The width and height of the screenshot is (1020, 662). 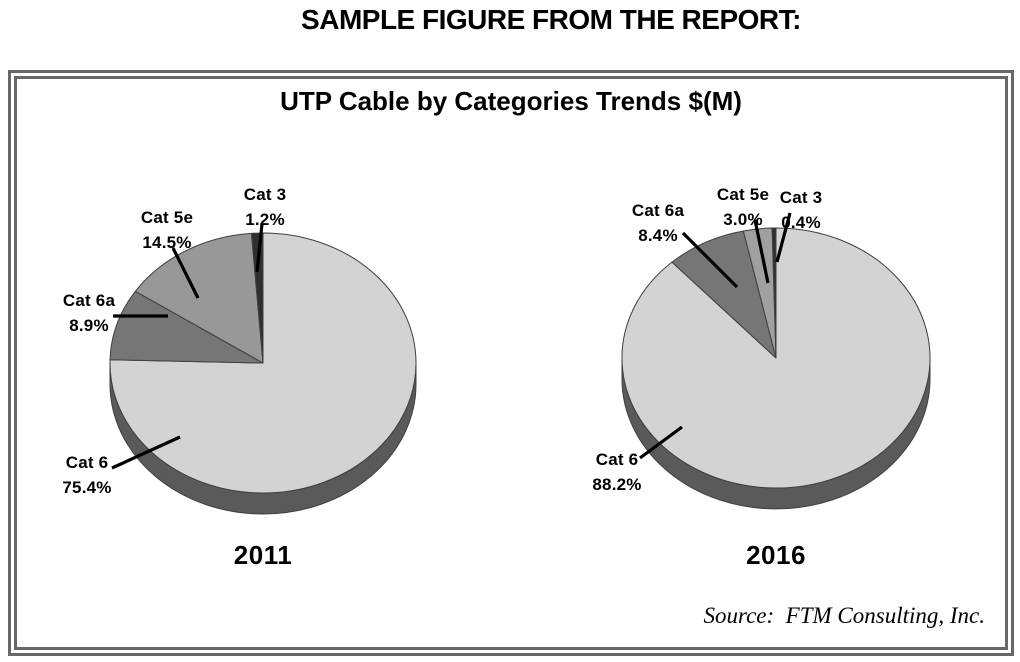 I want to click on slice-percent-value: 8.9%, so click(x=89, y=325).